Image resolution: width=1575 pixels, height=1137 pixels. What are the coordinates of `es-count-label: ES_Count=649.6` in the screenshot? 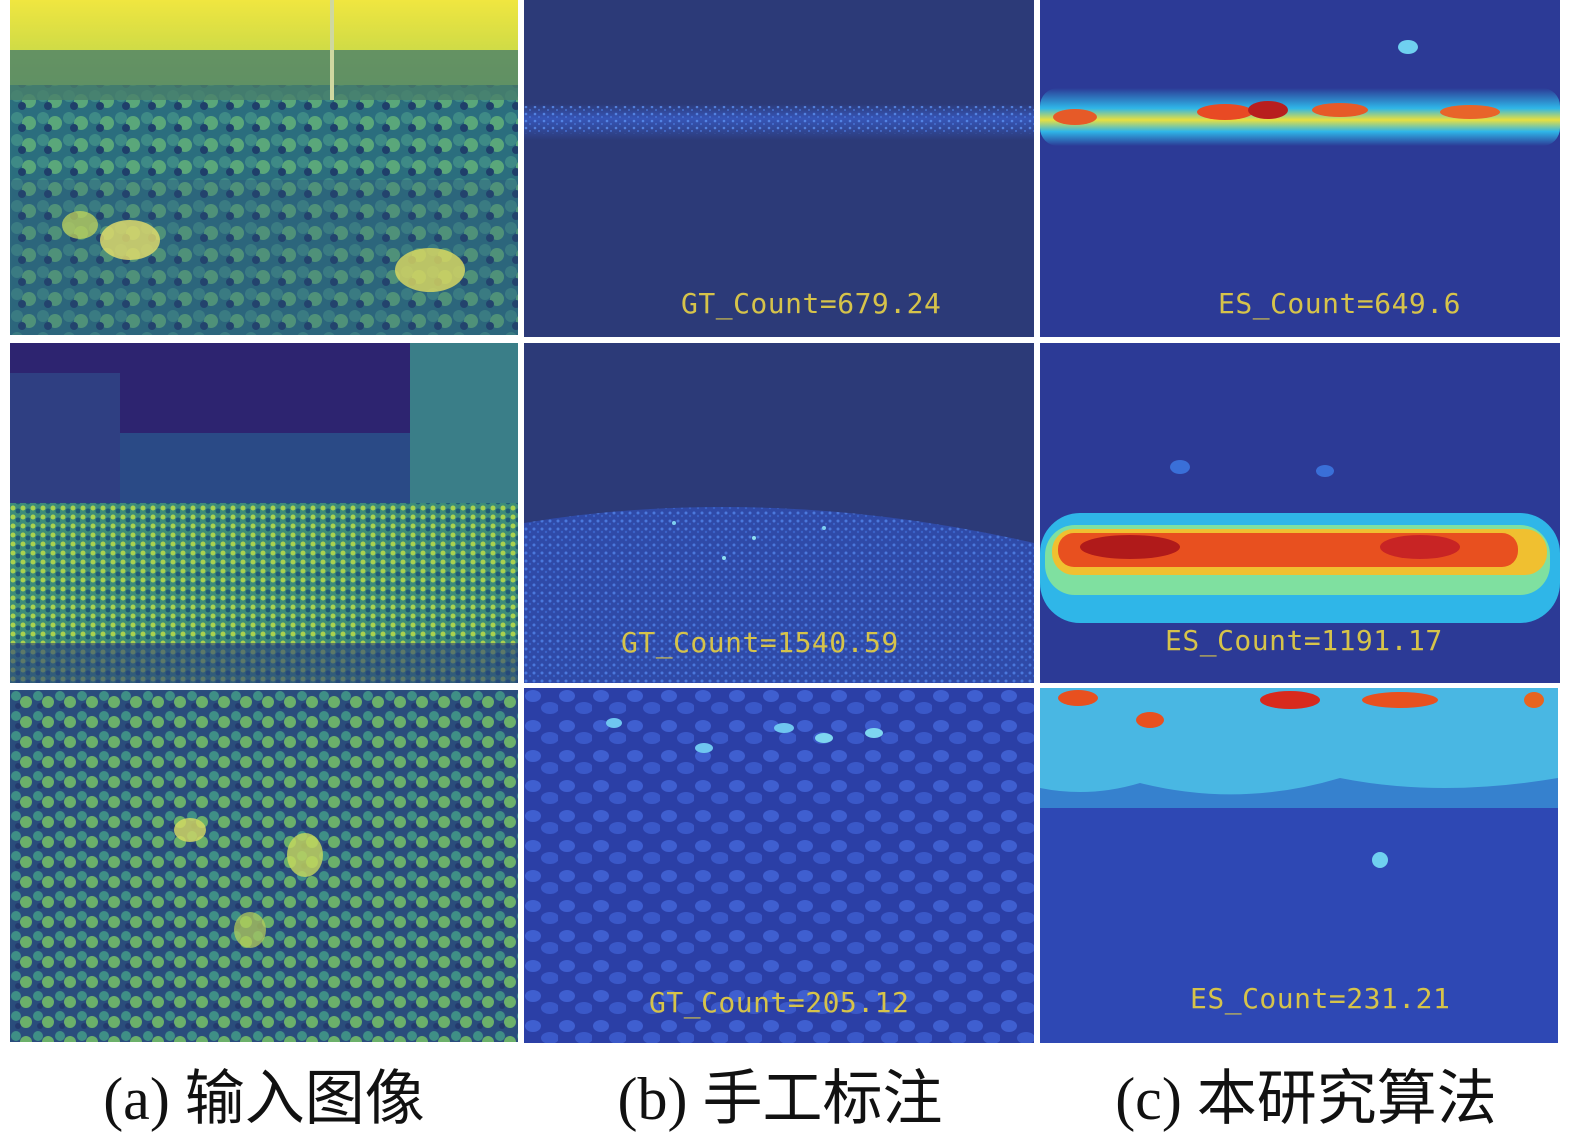 It's located at (1340, 303).